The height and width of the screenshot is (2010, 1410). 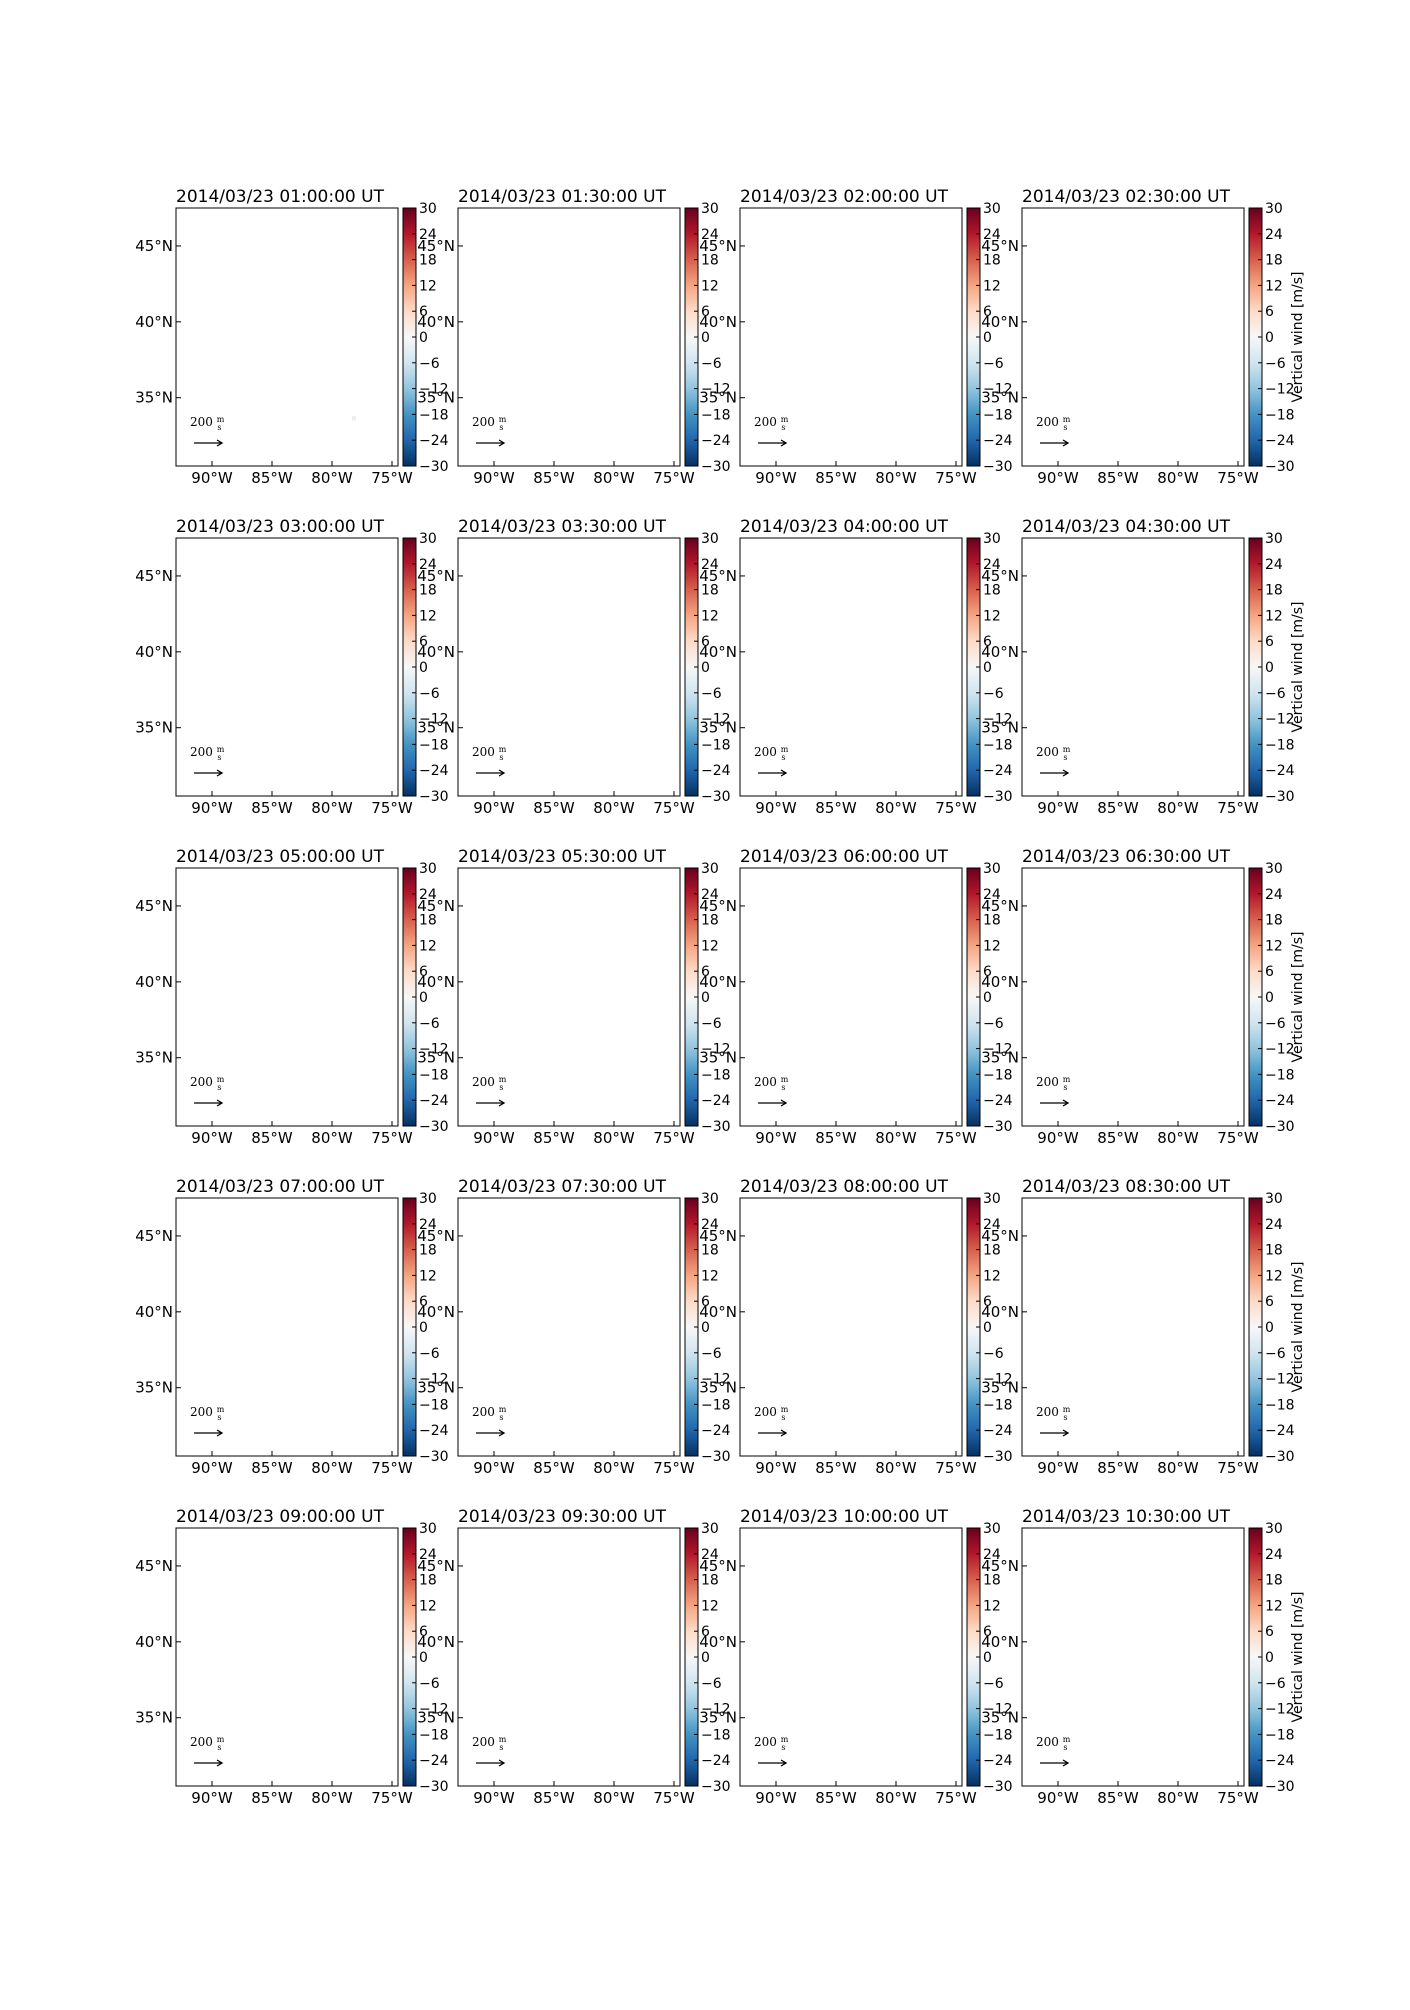 What do you see at coordinates (844, 197) in the screenshot?
I see `panel-title: 2014/03/23 02:00:00 UT` at bounding box center [844, 197].